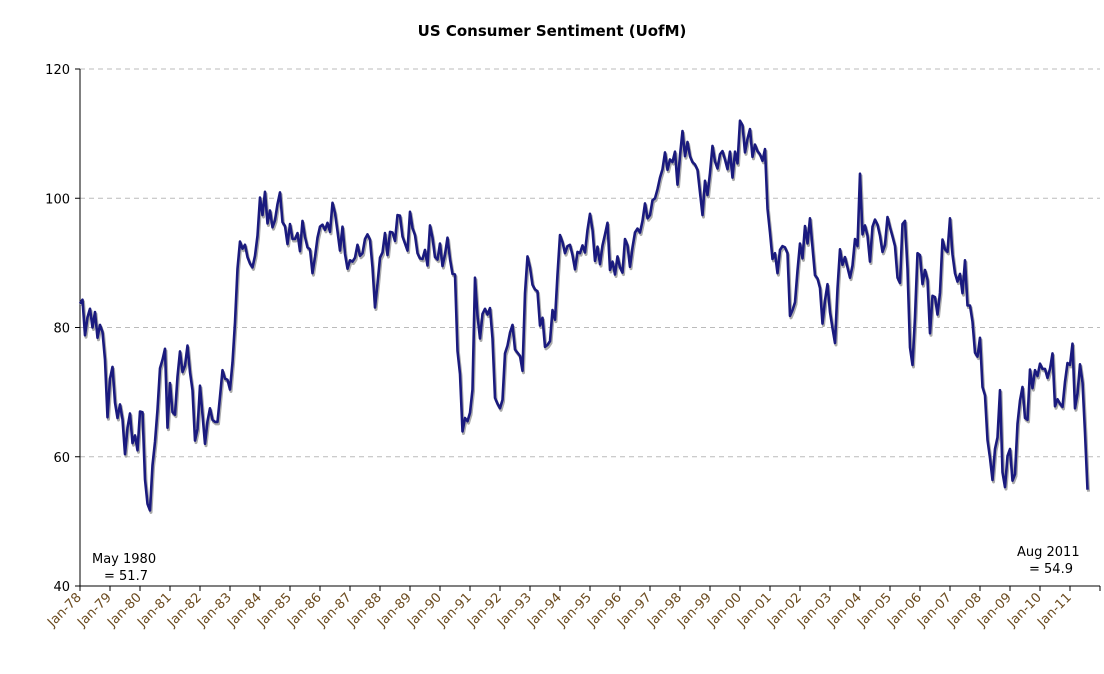 The image size is (1104, 674). What do you see at coordinates (1048, 561) in the screenshot?
I see `annotation-last: Aug 2011 = 54.9` at bounding box center [1048, 561].